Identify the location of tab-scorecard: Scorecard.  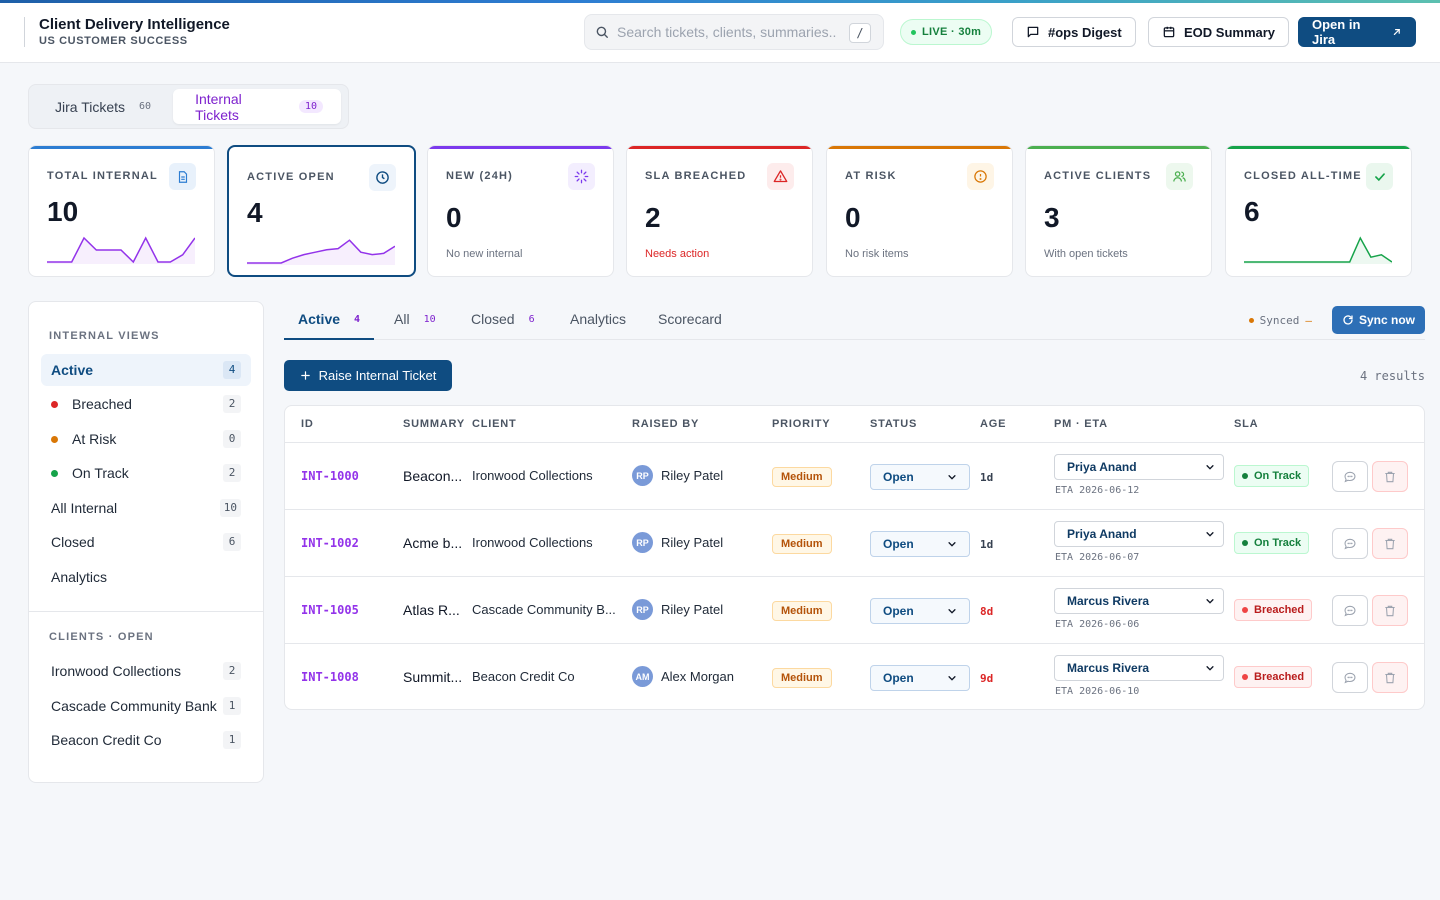
(690, 325).